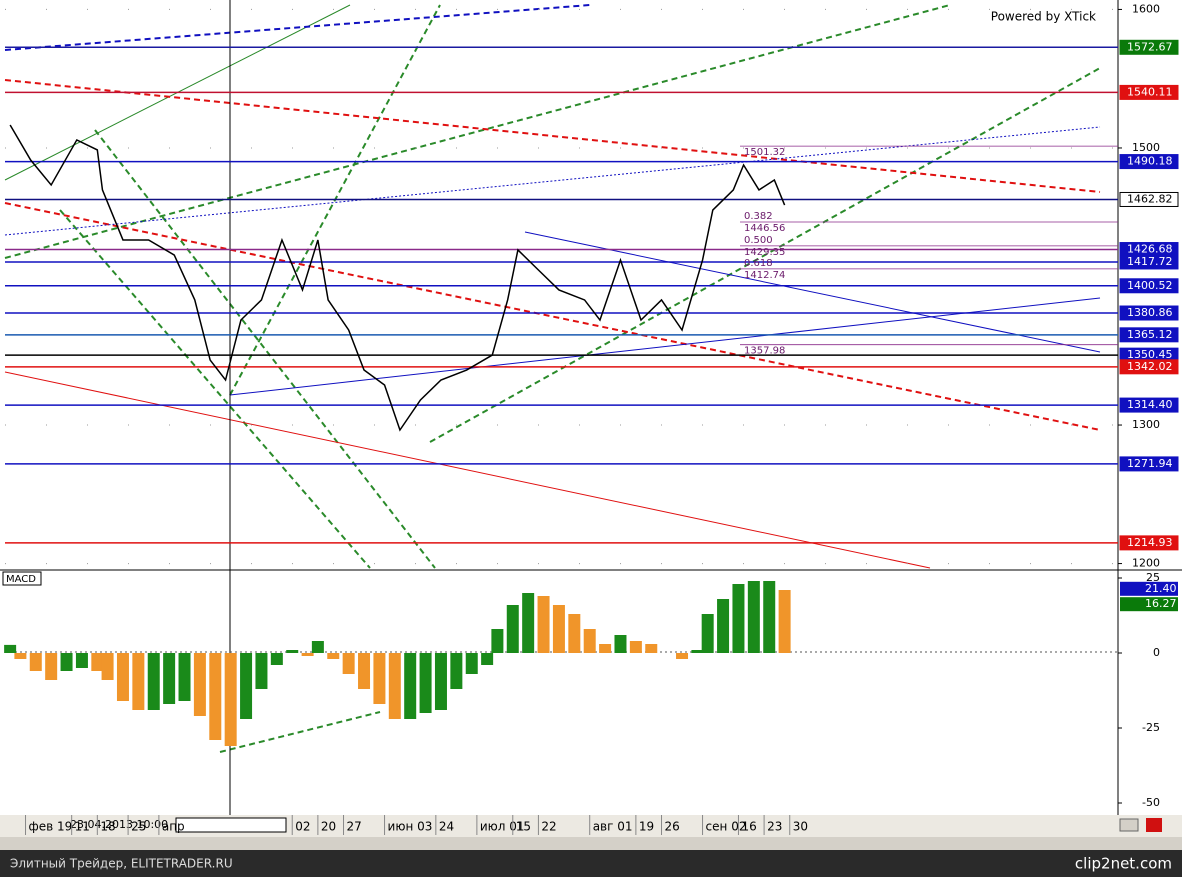 This screenshot has height=877, width=1182. What do you see at coordinates (502, 827) in the screenshot?
I see `x-tick-label: июл 01` at bounding box center [502, 827].